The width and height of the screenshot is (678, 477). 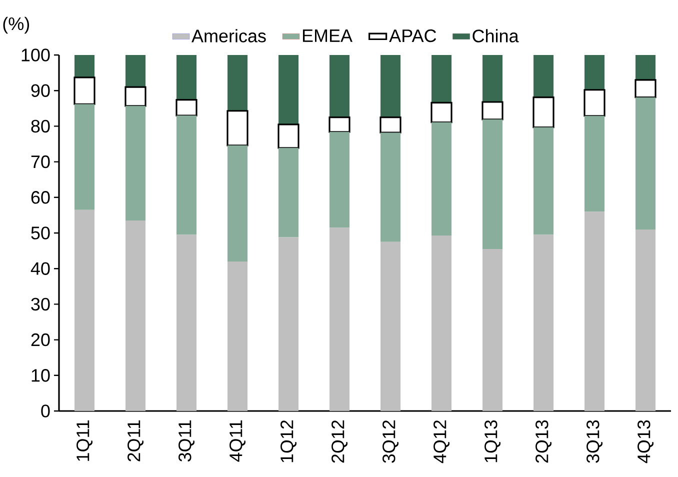 What do you see at coordinates (544, 441) in the screenshot?
I see `x-tick-label: 2Q13` at bounding box center [544, 441].